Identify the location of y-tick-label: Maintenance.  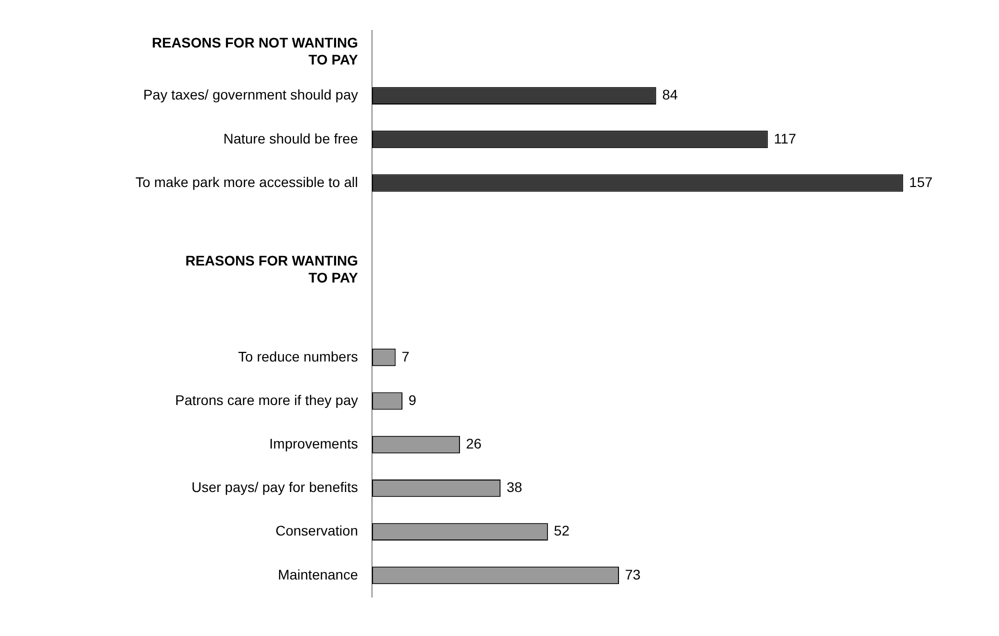
(318, 574).